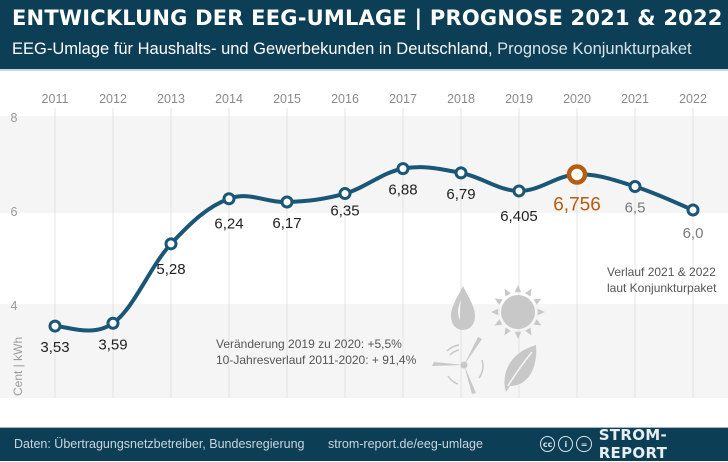 This screenshot has height=462, width=728. I want to click on data-point-2015, so click(287, 202).